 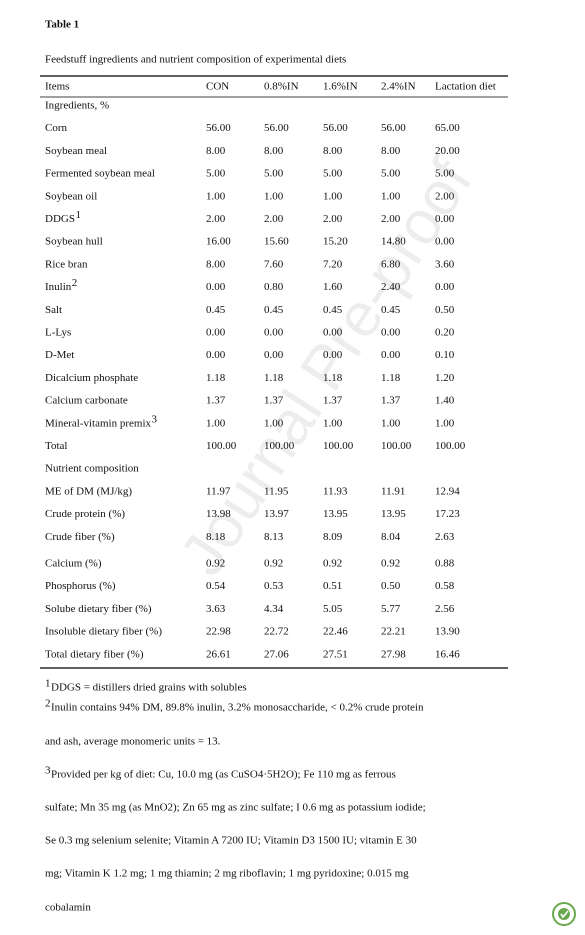 I want to click on header-cell: Lactation diet, so click(x=465, y=87).